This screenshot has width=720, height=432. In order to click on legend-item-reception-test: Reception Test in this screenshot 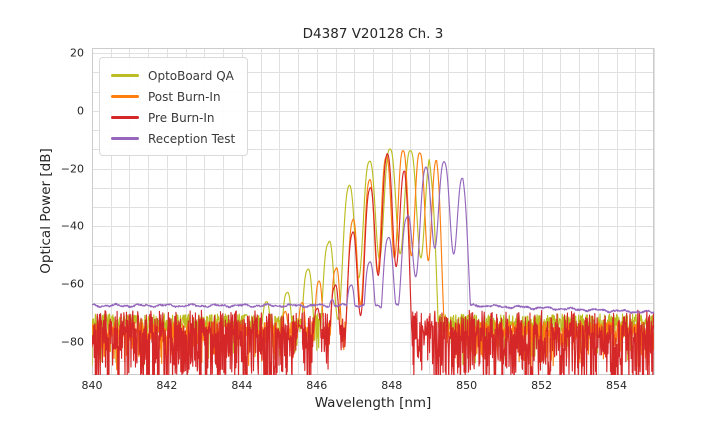, I will do `click(173, 138)`.